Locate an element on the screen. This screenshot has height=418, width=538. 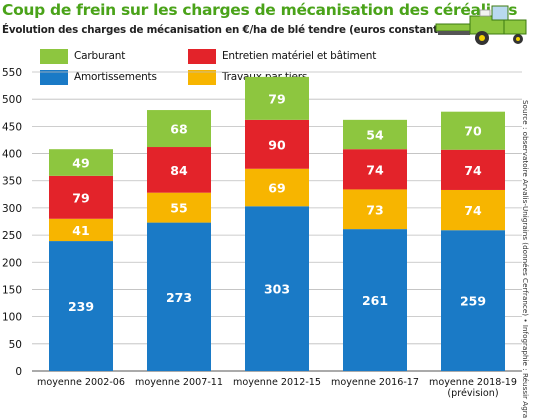
legend-item-amortissements: Amortissements is located at coordinates (98, 77).